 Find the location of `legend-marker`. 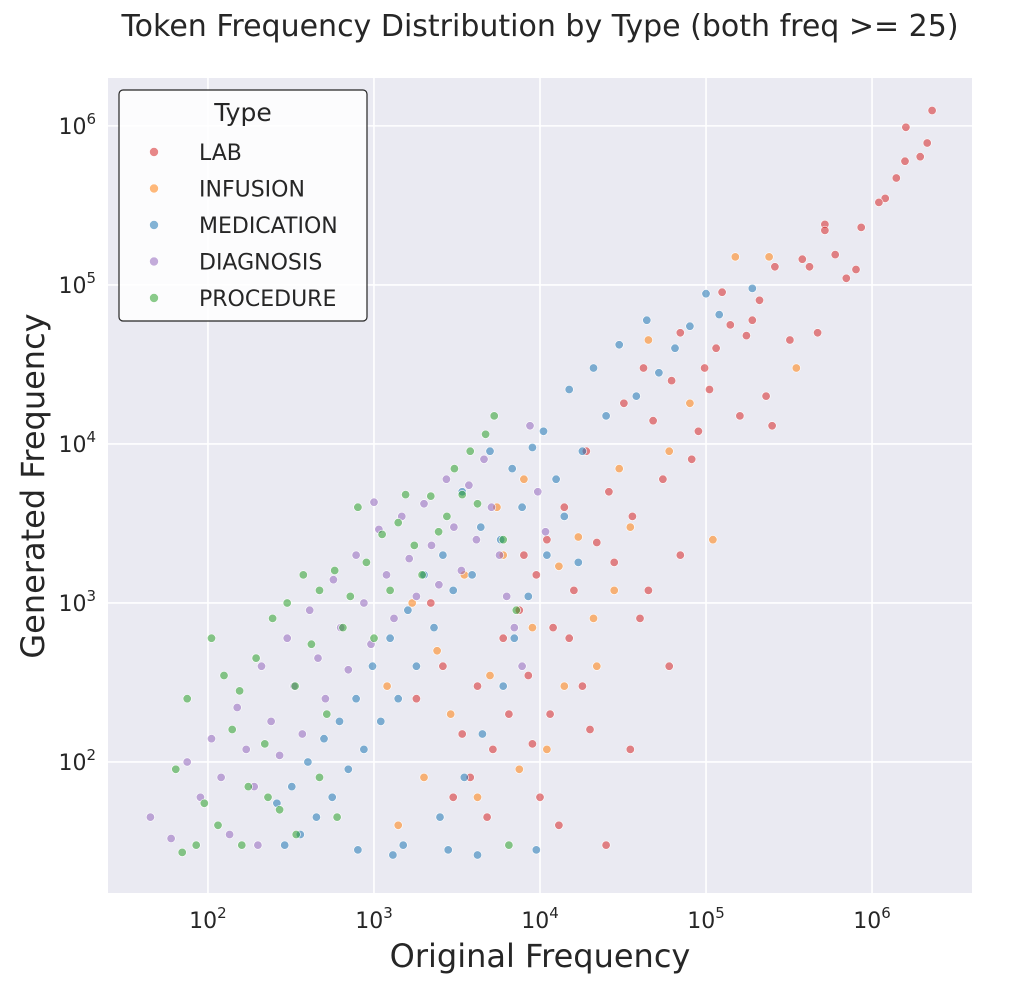

legend-marker is located at coordinates (154, 225).